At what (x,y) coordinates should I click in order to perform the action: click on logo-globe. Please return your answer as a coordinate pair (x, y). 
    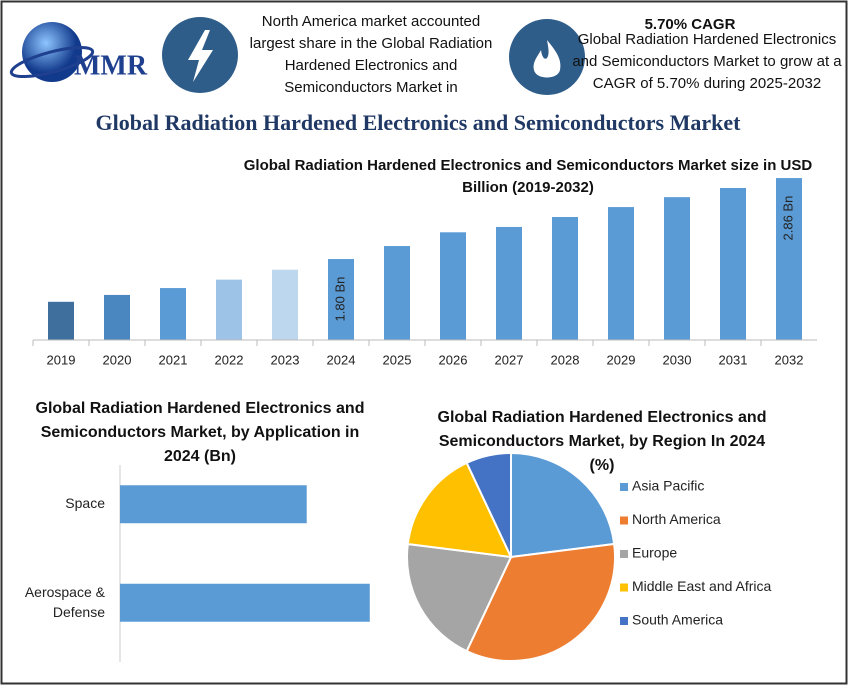
    Looking at the image, I should click on (52, 52).